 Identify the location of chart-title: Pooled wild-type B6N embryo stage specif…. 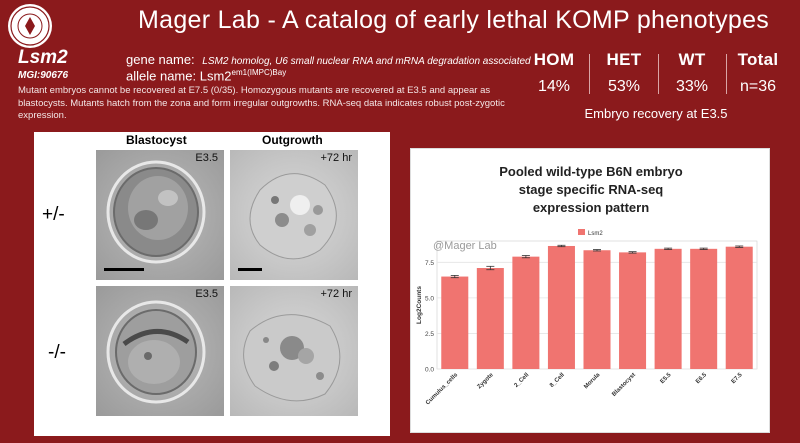
(591, 190).